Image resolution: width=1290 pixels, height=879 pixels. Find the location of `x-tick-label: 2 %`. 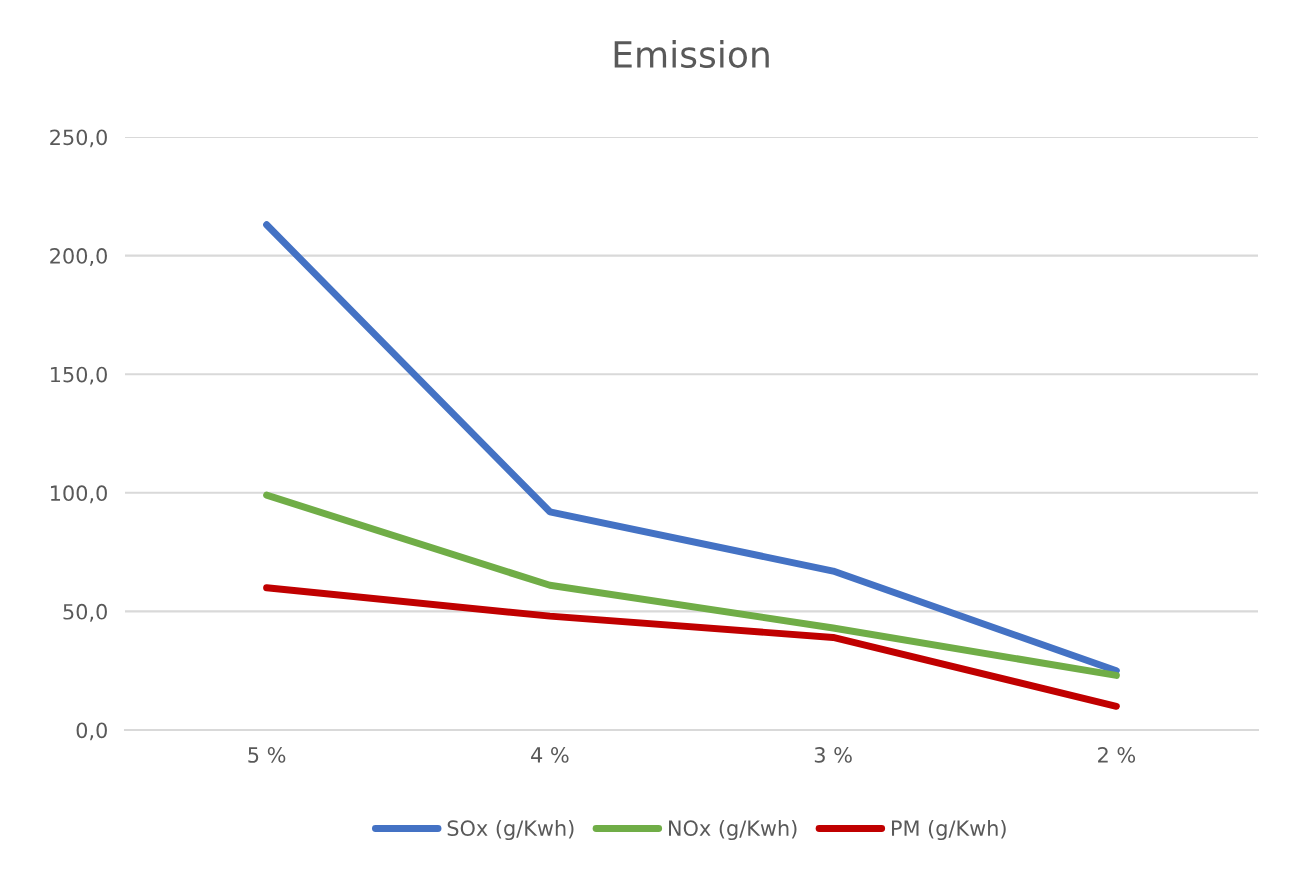

x-tick-label: 2 % is located at coordinates (1117, 755).